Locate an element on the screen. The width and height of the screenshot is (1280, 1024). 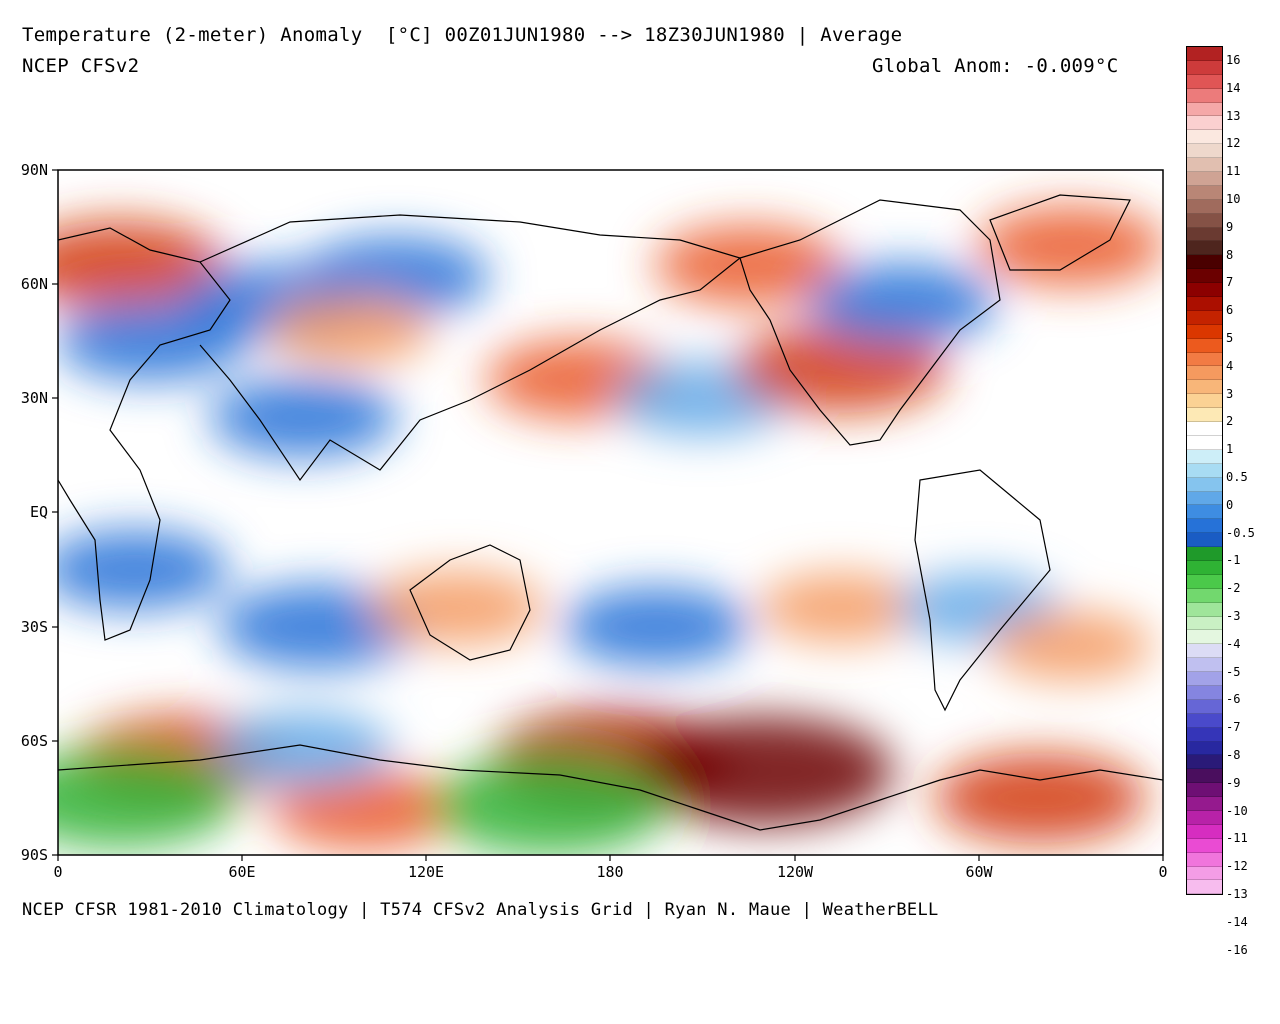
colorbar-label: -1 is located at coordinates (1233, 560).